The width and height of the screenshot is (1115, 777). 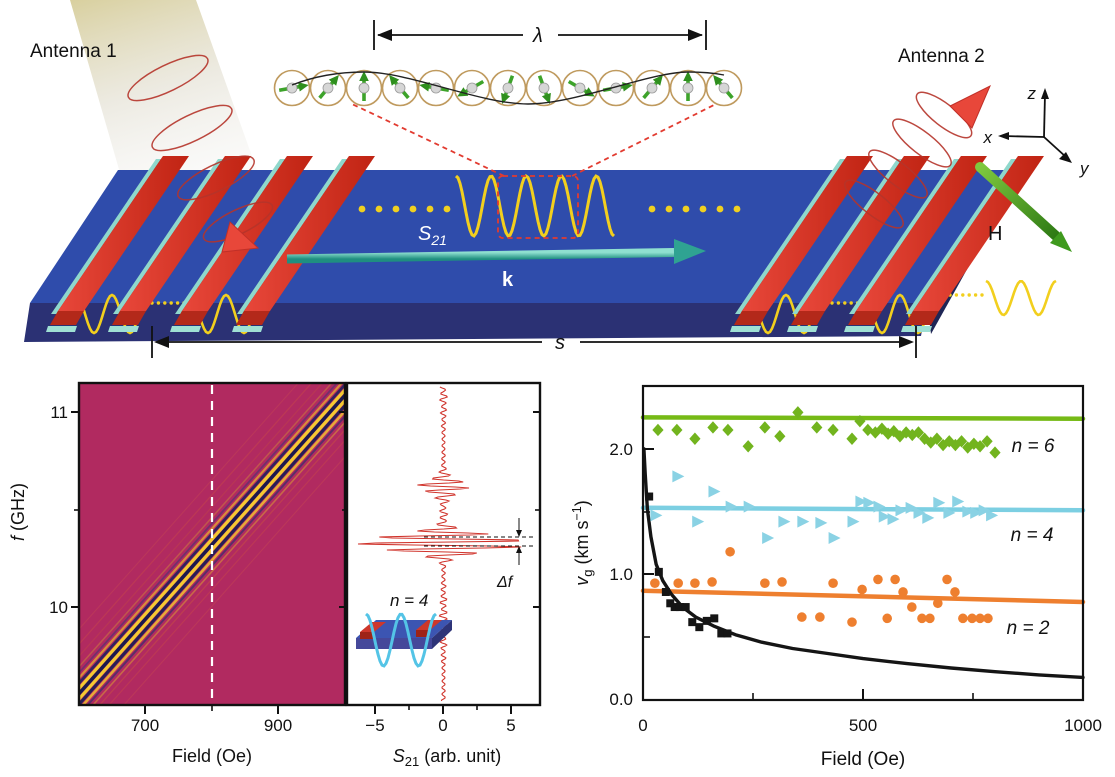 I want to click on inset-slab-front, so click(x=394, y=643).